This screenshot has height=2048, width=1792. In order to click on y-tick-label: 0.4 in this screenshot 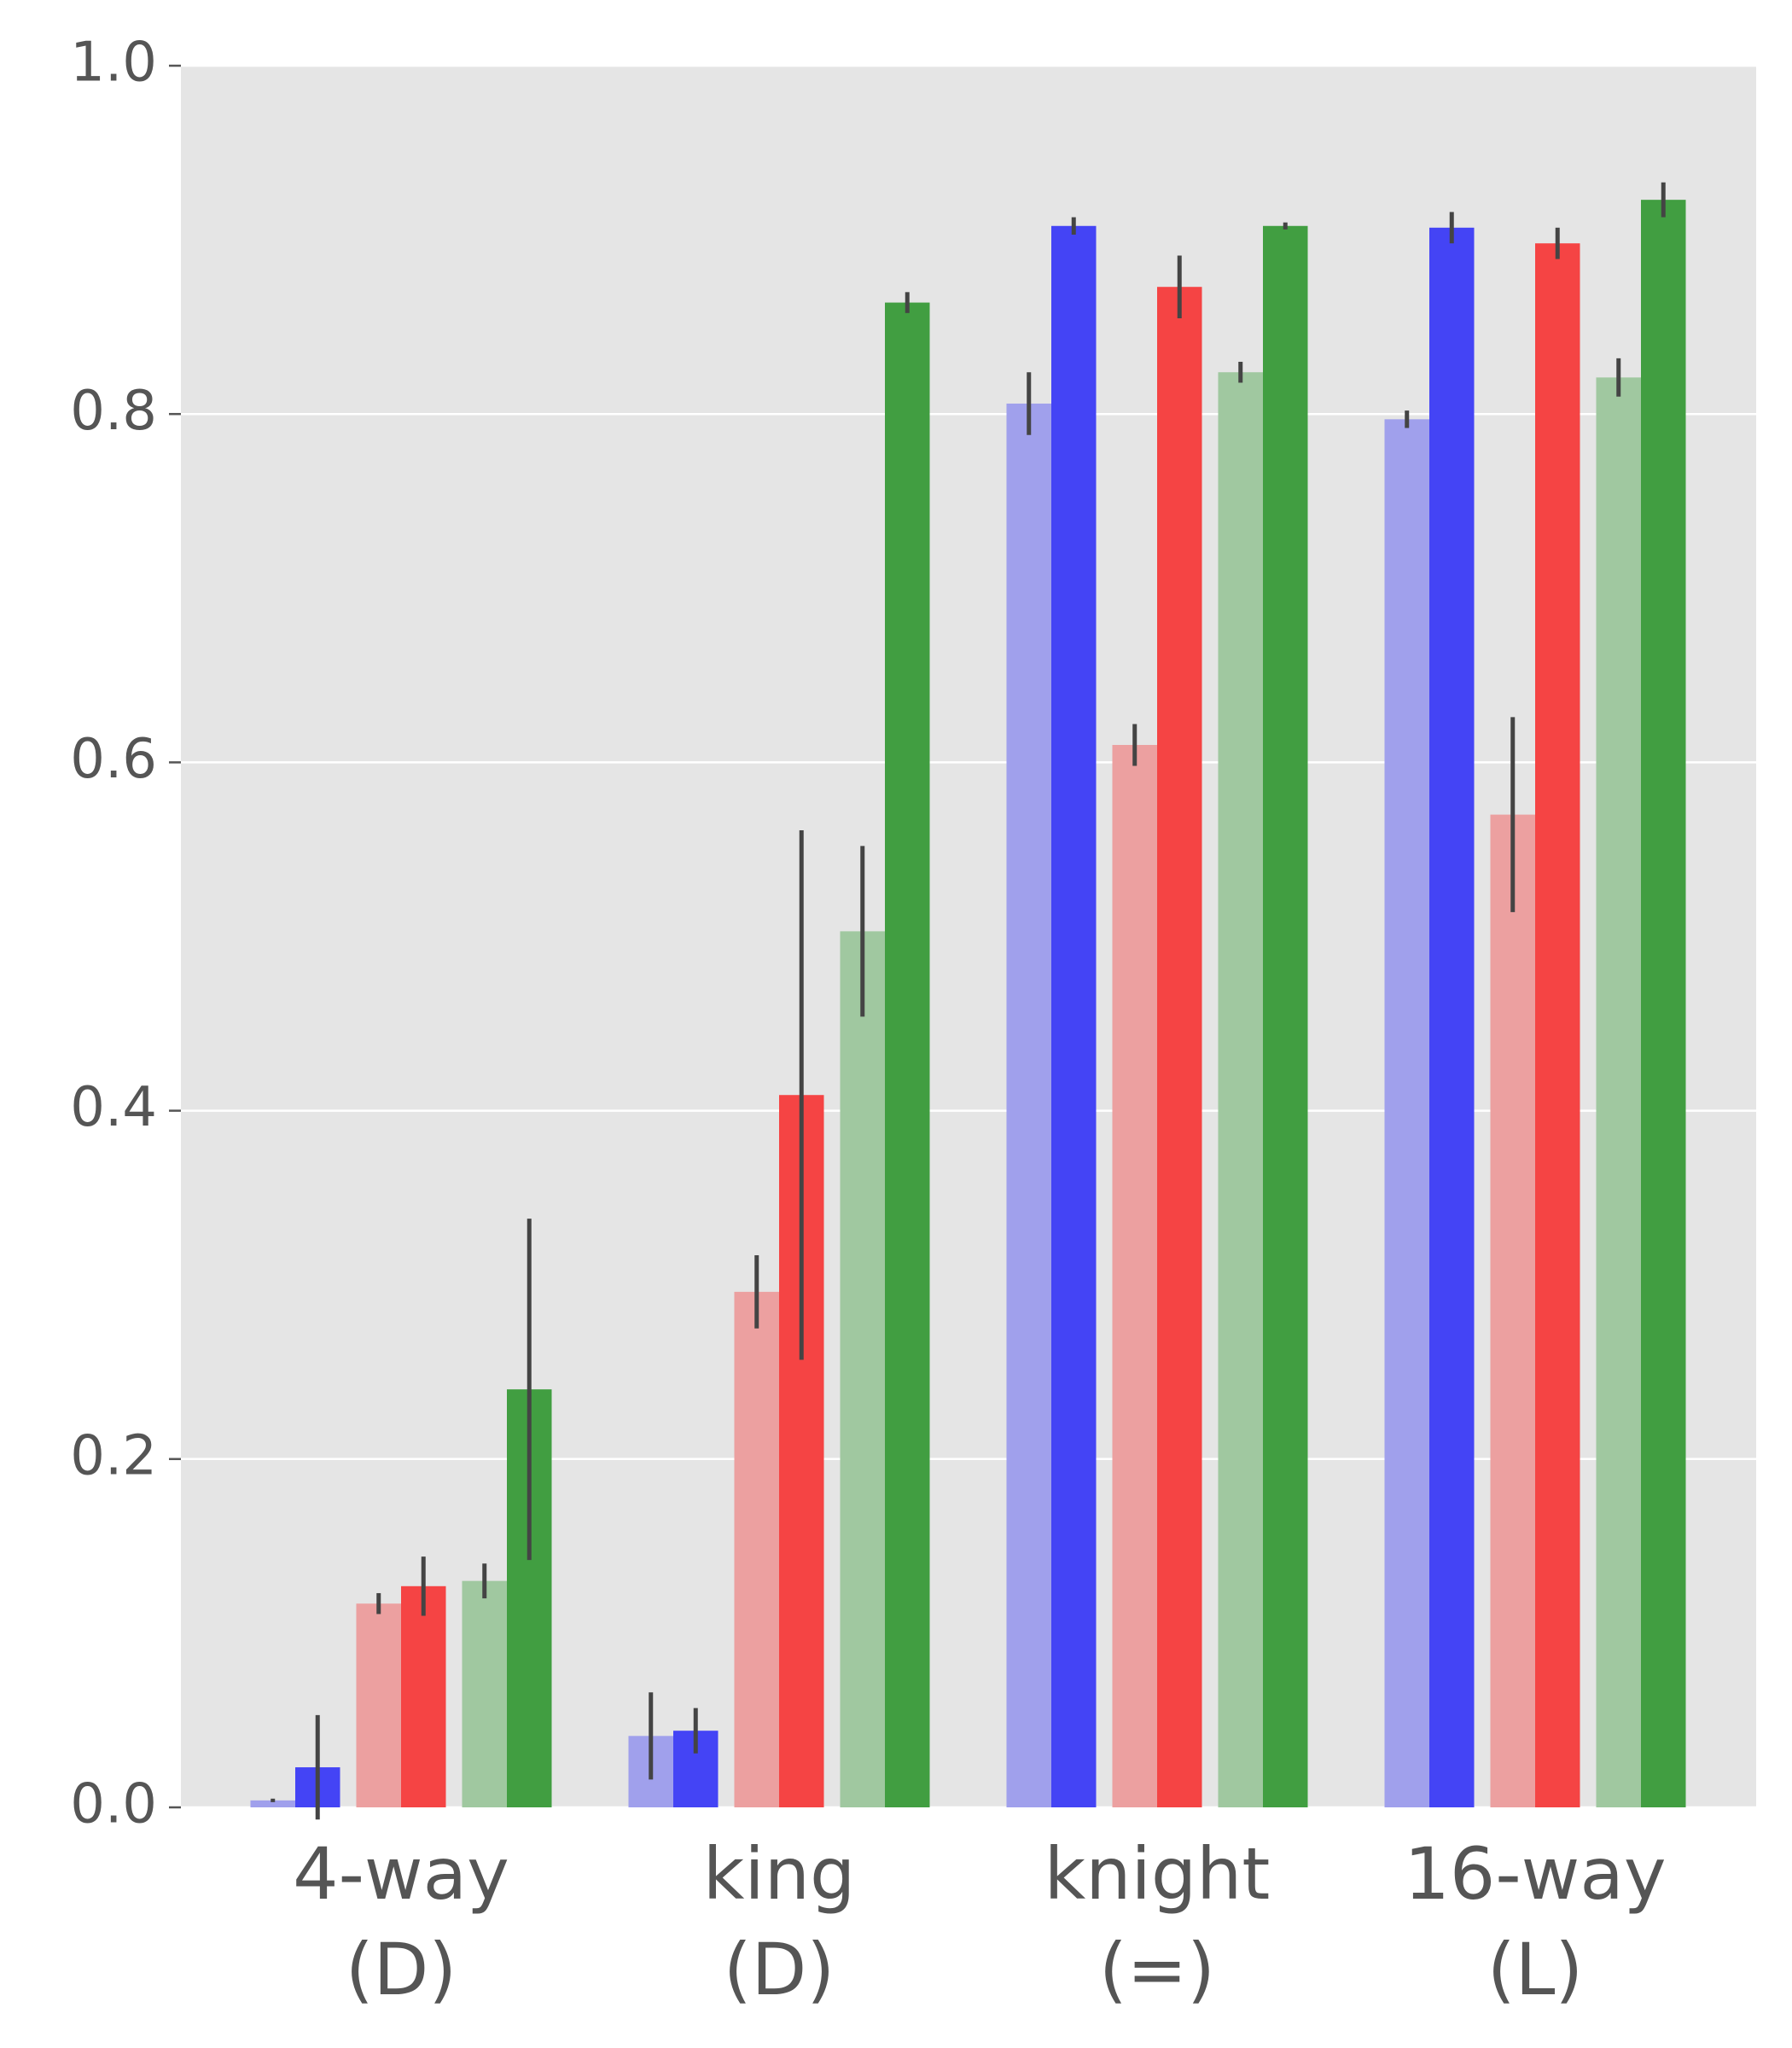, I will do `click(114, 1107)`.